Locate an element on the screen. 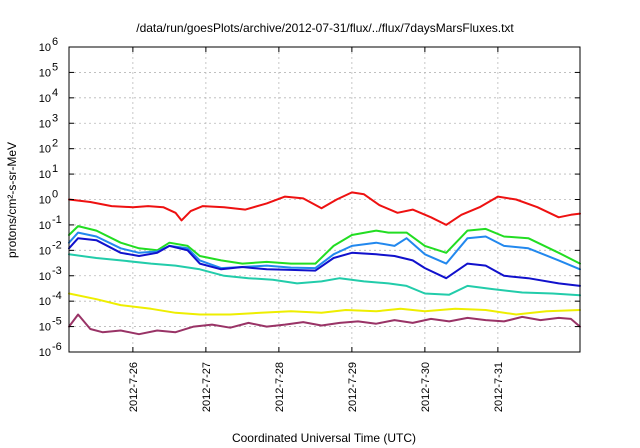  y-tick-exponent: 2 is located at coordinates (55, 144).